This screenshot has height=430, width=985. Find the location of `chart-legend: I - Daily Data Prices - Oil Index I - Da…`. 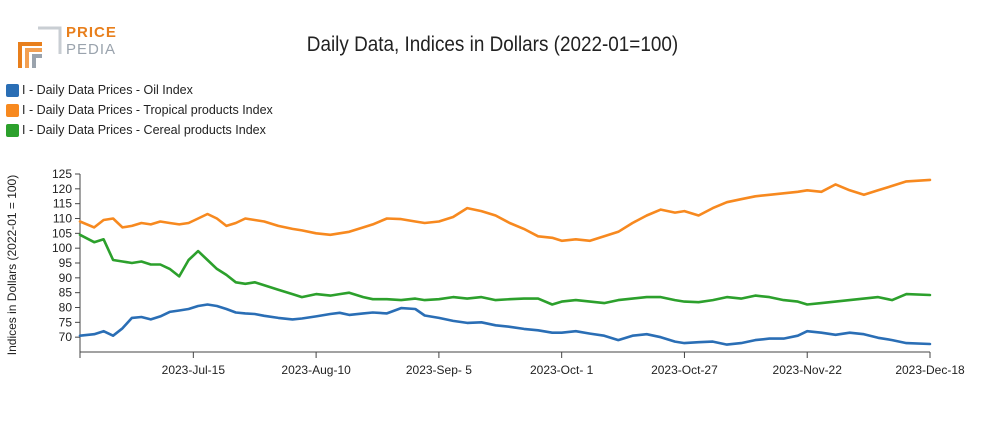

chart-legend: I - Daily Data Prices - Oil Index I - Da… is located at coordinates (139, 110).